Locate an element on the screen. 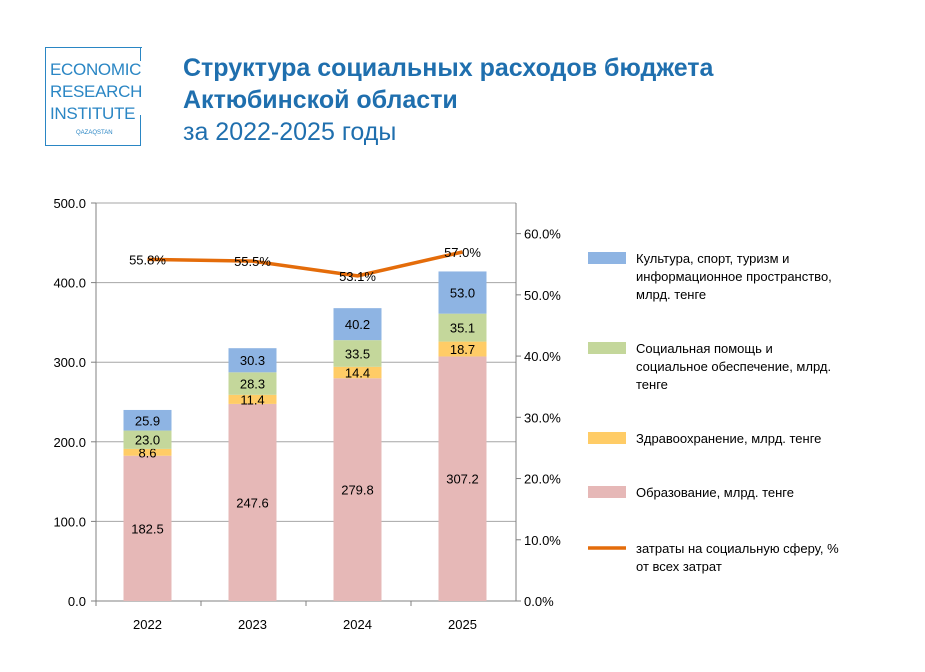 This screenshot has height=672, width=925. line-data-label: 53.1% is located at coordinates (357, 276).